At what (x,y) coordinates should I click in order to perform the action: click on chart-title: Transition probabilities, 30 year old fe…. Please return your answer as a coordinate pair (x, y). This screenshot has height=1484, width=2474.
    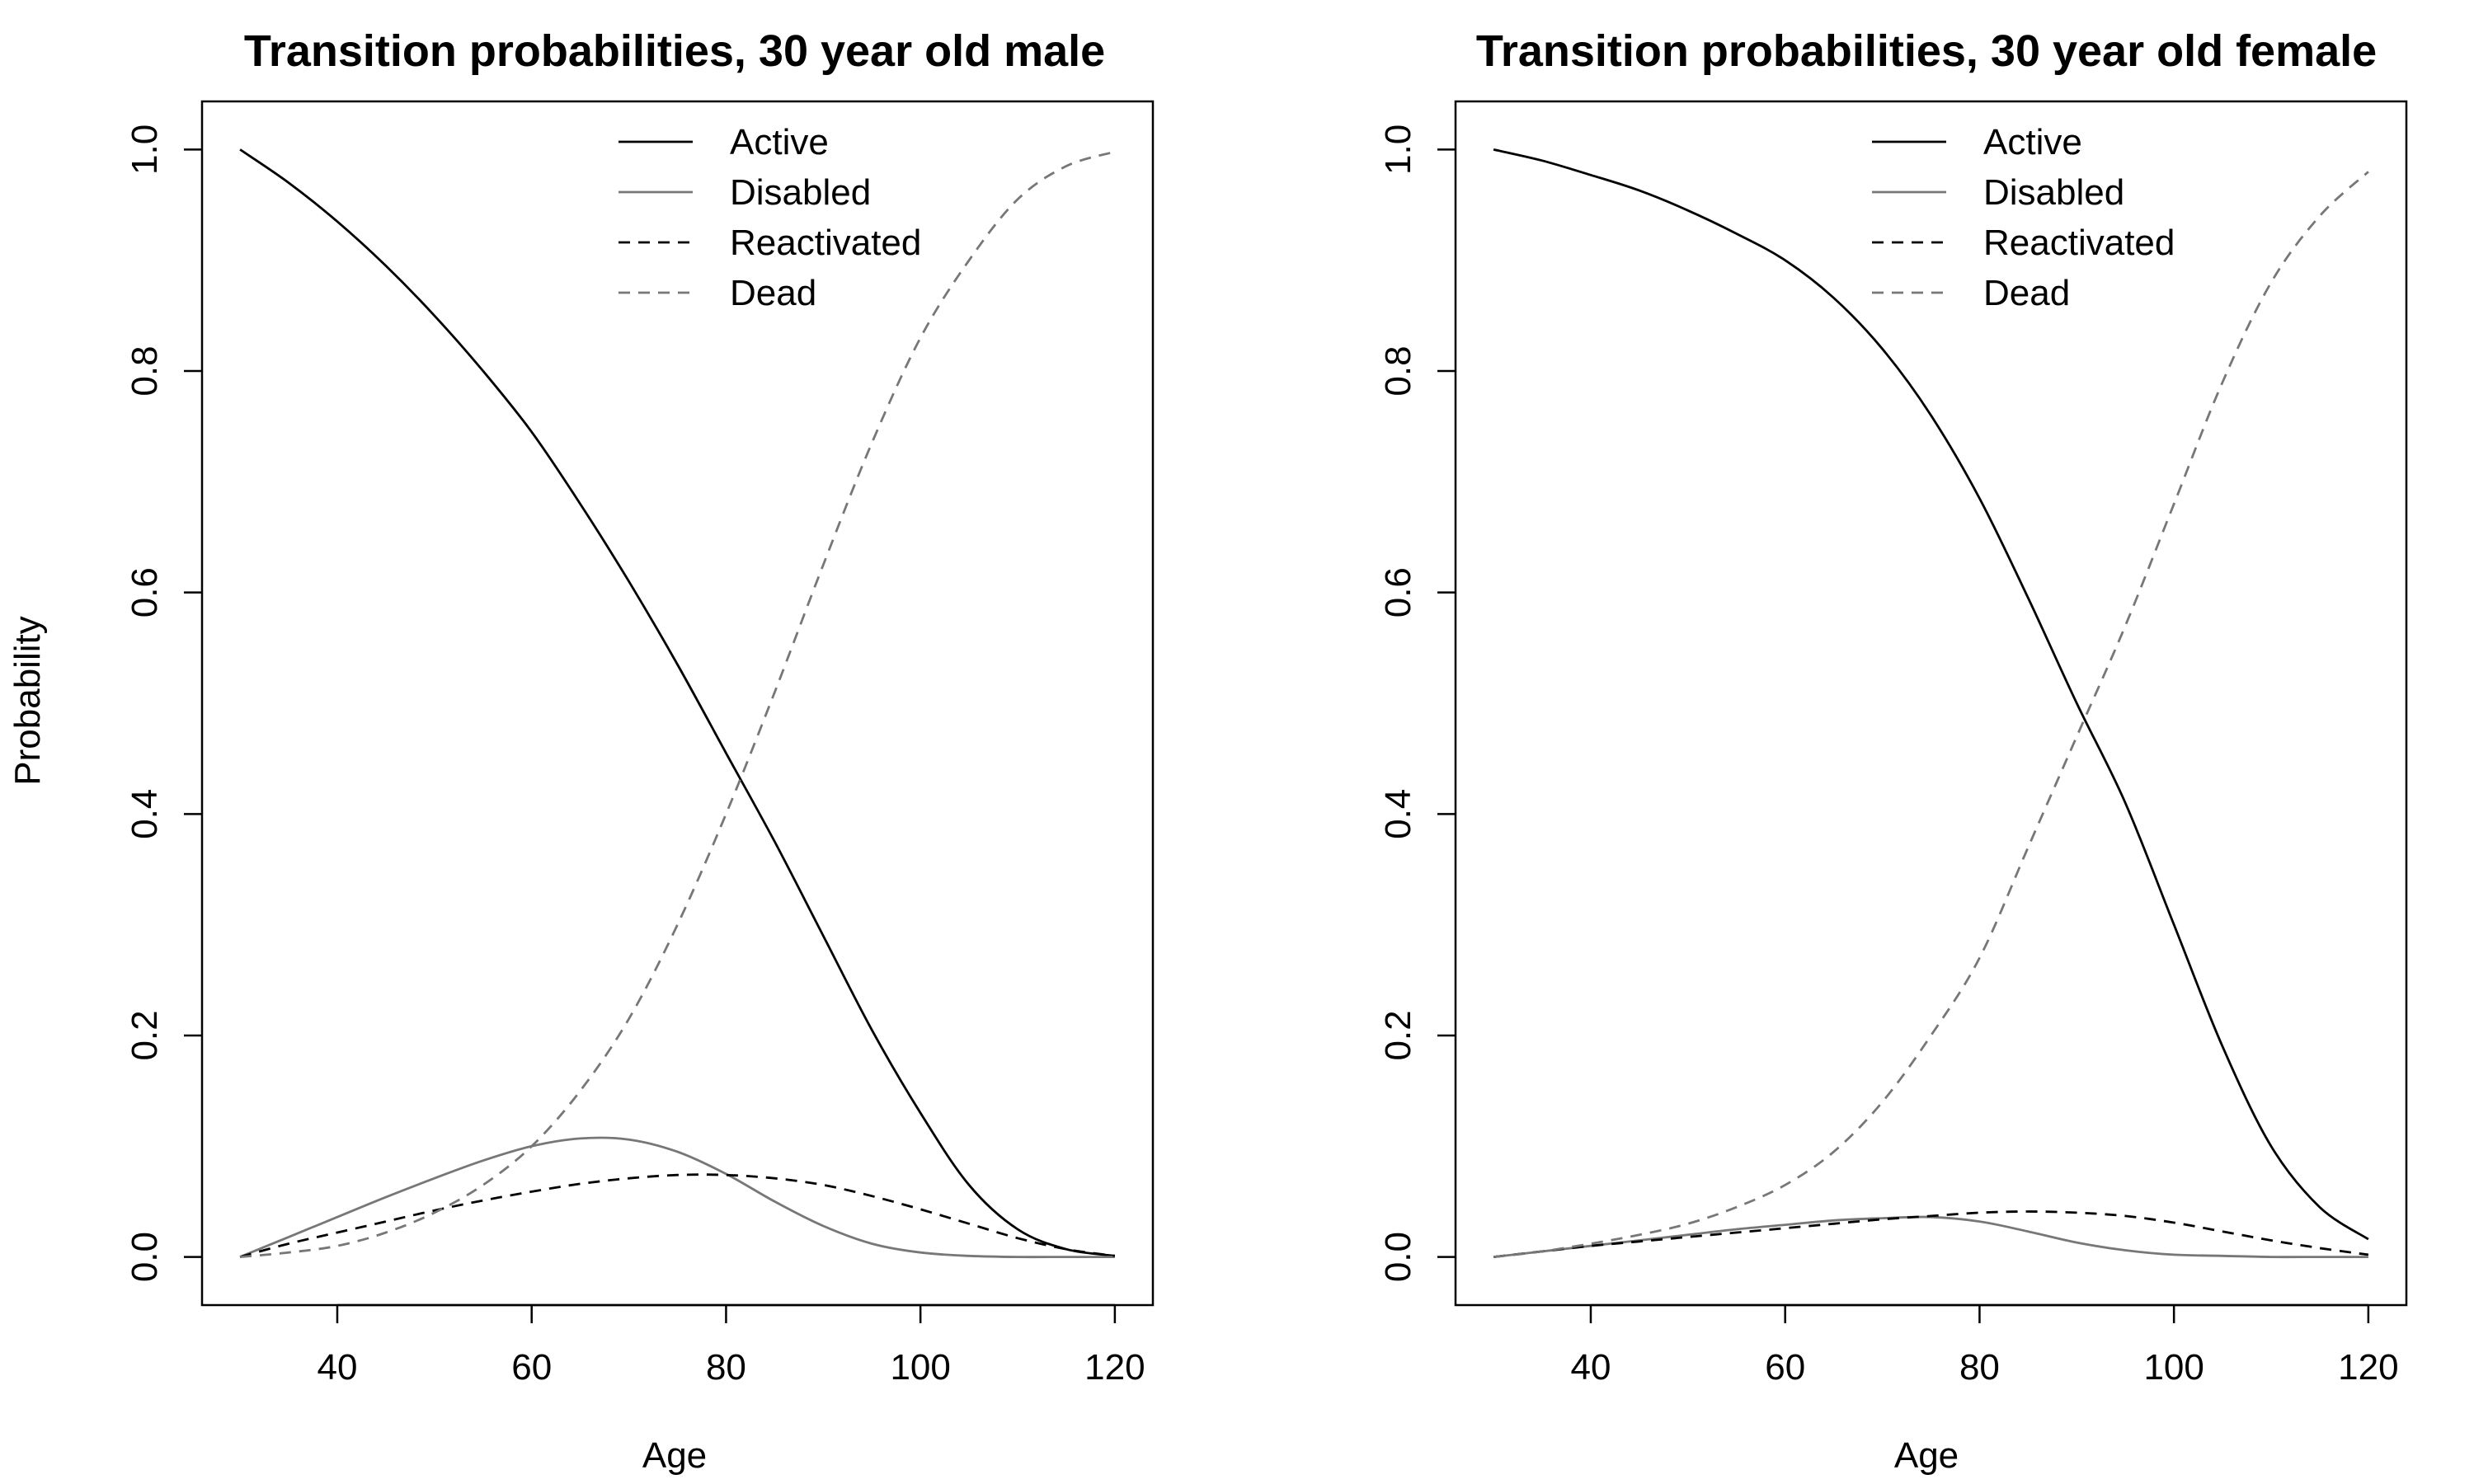
    Looking at the image, I should click on (1926, 51).